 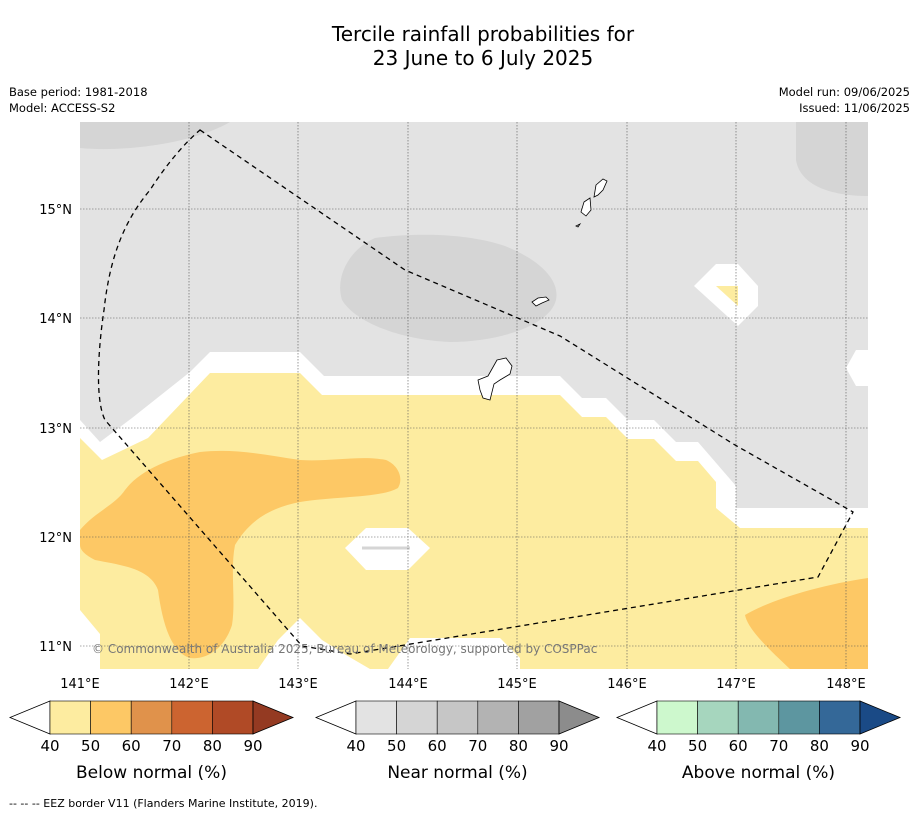 I want to click on tinian-island, so click(x=586, y=207).